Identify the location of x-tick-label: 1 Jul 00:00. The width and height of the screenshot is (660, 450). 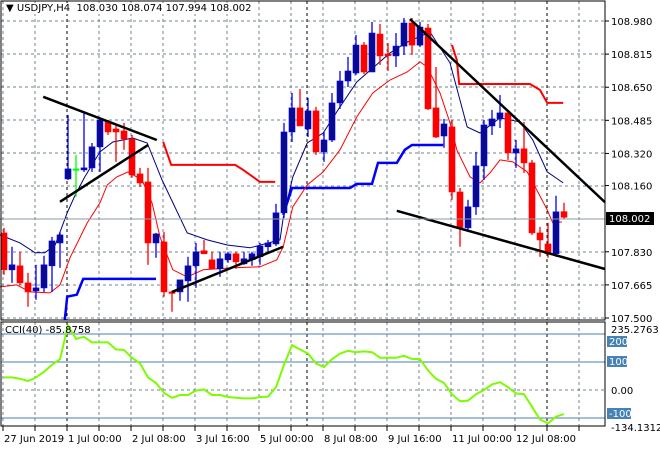
(95, 439).